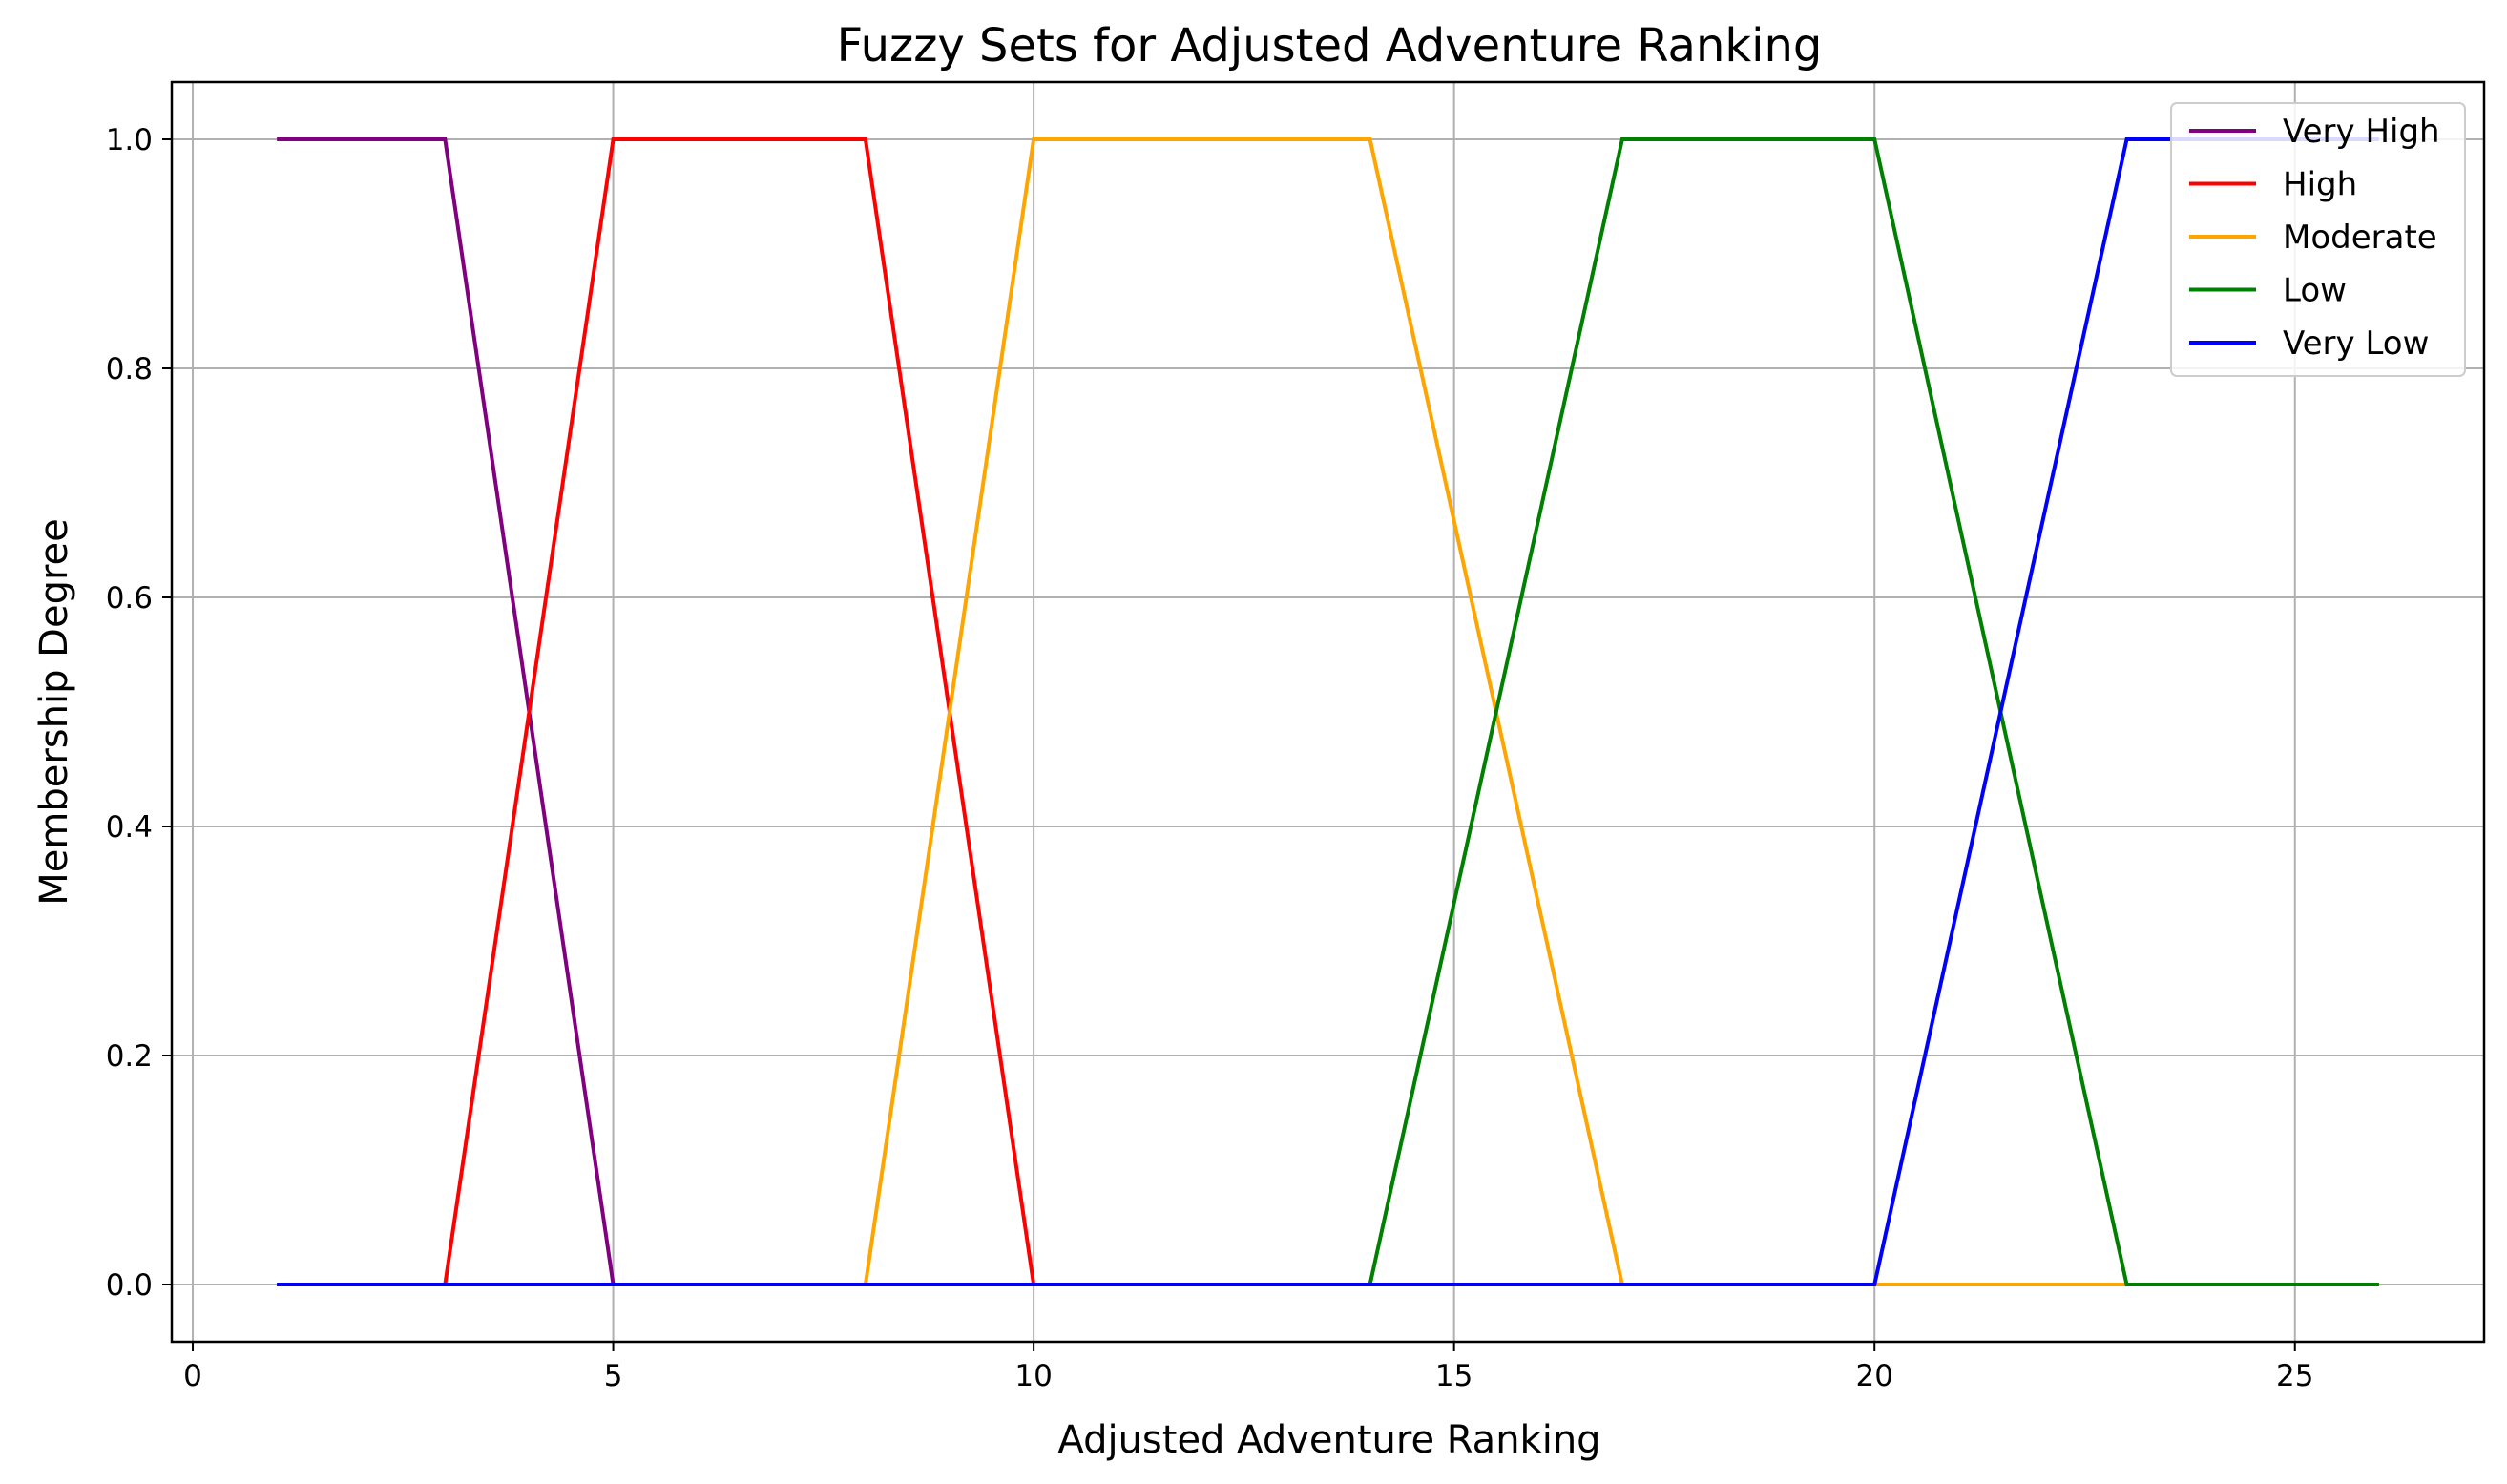  What do you see at coordinates (2294, 1376) in the screenshot?
I see `x-tick-label: 25` at bounding box center [2294, 1376].